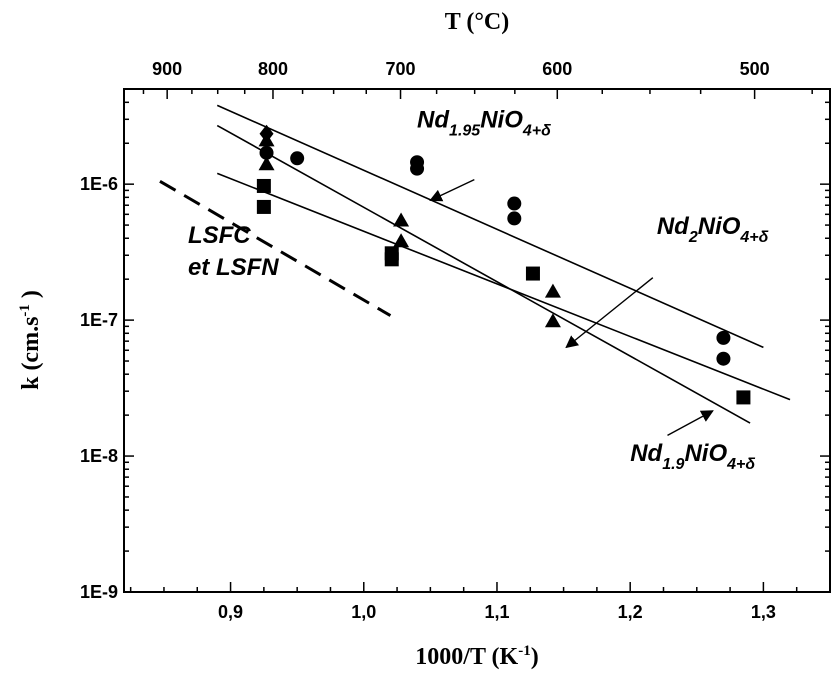  I want to click on x-tick-label: 1,0, so click(363, 612).